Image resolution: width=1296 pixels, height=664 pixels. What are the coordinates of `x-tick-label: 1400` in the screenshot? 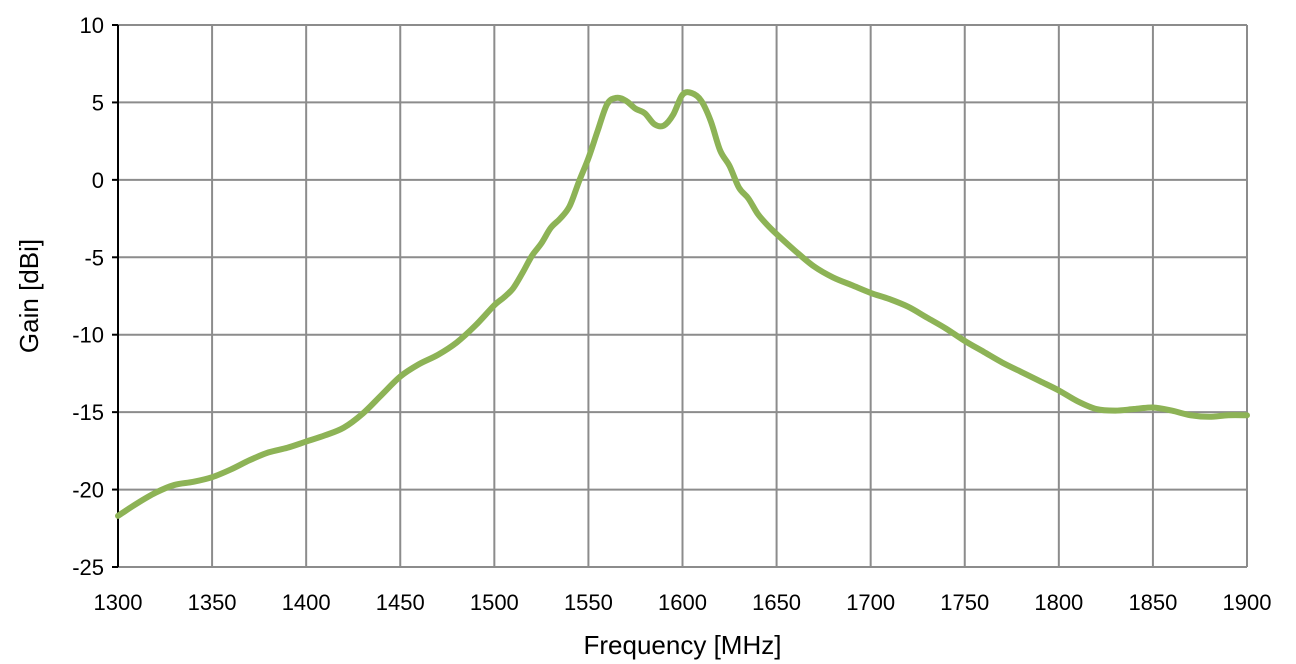 It's located at (306, 602).